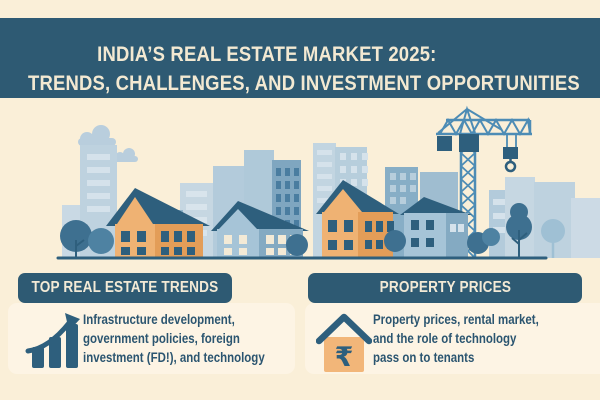 This screenshot has width=600, height=400. What do you see at coordinates (267, 54) in the screenshot?
I see `page-title-line1: INDIA’S REAL ESTATE MARKET 2025:` at bounding box center [267, 54].